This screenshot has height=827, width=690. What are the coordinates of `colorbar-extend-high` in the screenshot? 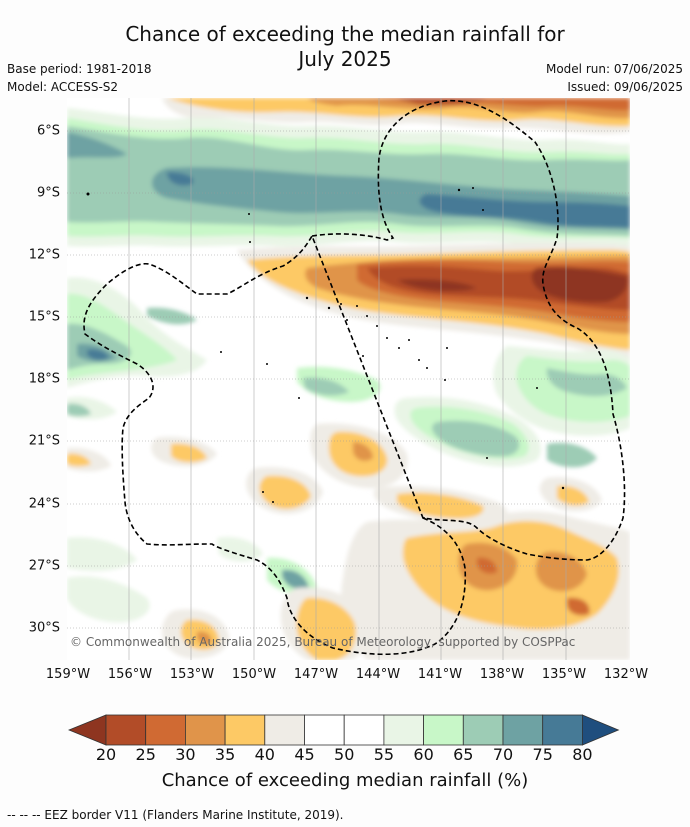 It's located at (601, 730).